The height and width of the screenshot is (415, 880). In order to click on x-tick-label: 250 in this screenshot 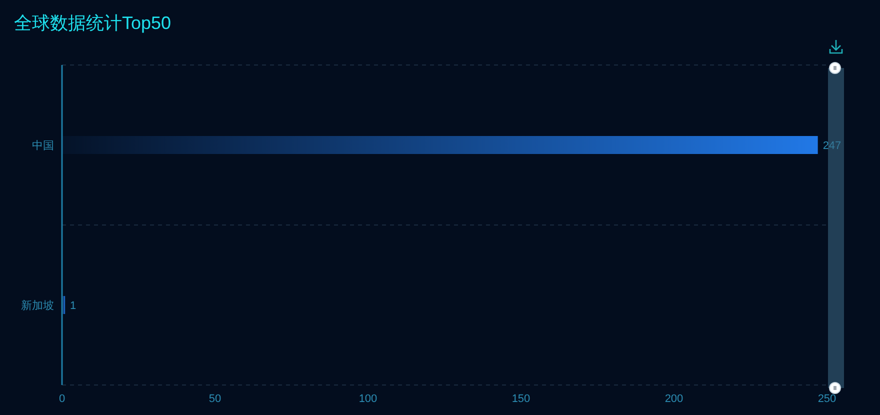, I will do `click(827, 399)`.